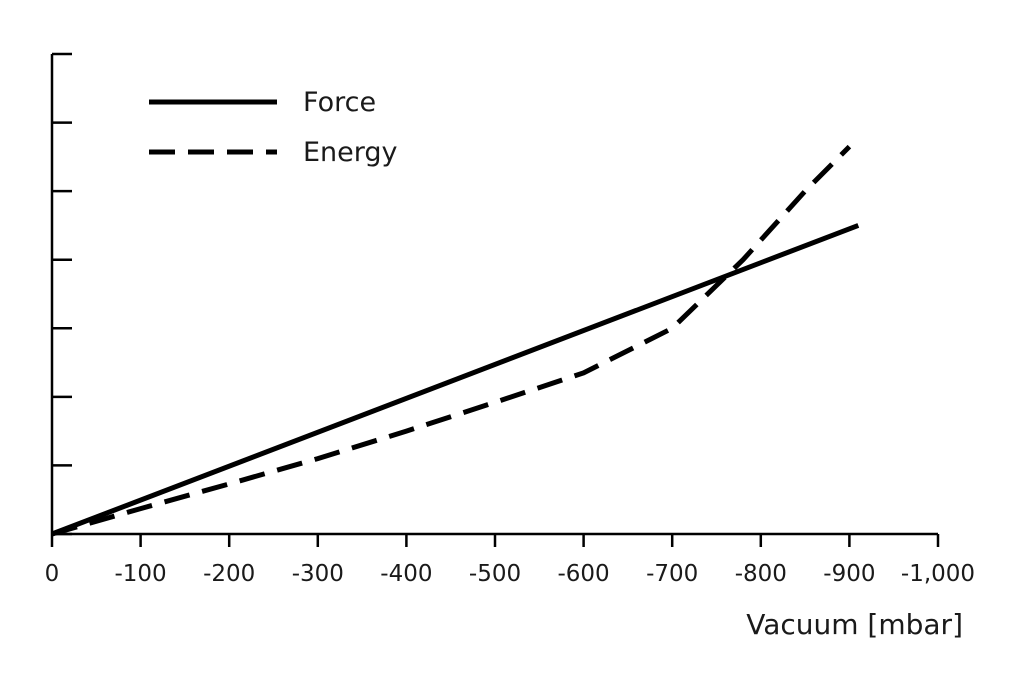  Describe the element at coordinates (495, 574) in the screenshot. I see `x-tick-label: -500` at that location.